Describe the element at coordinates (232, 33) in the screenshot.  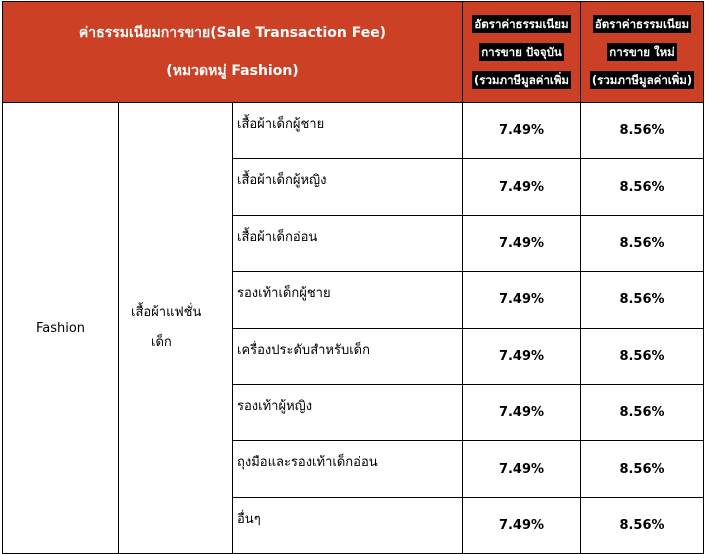
I see `title-line-1: ค่าธรรมเนียมการขาย(Sale Transaction Fee)` at that location.